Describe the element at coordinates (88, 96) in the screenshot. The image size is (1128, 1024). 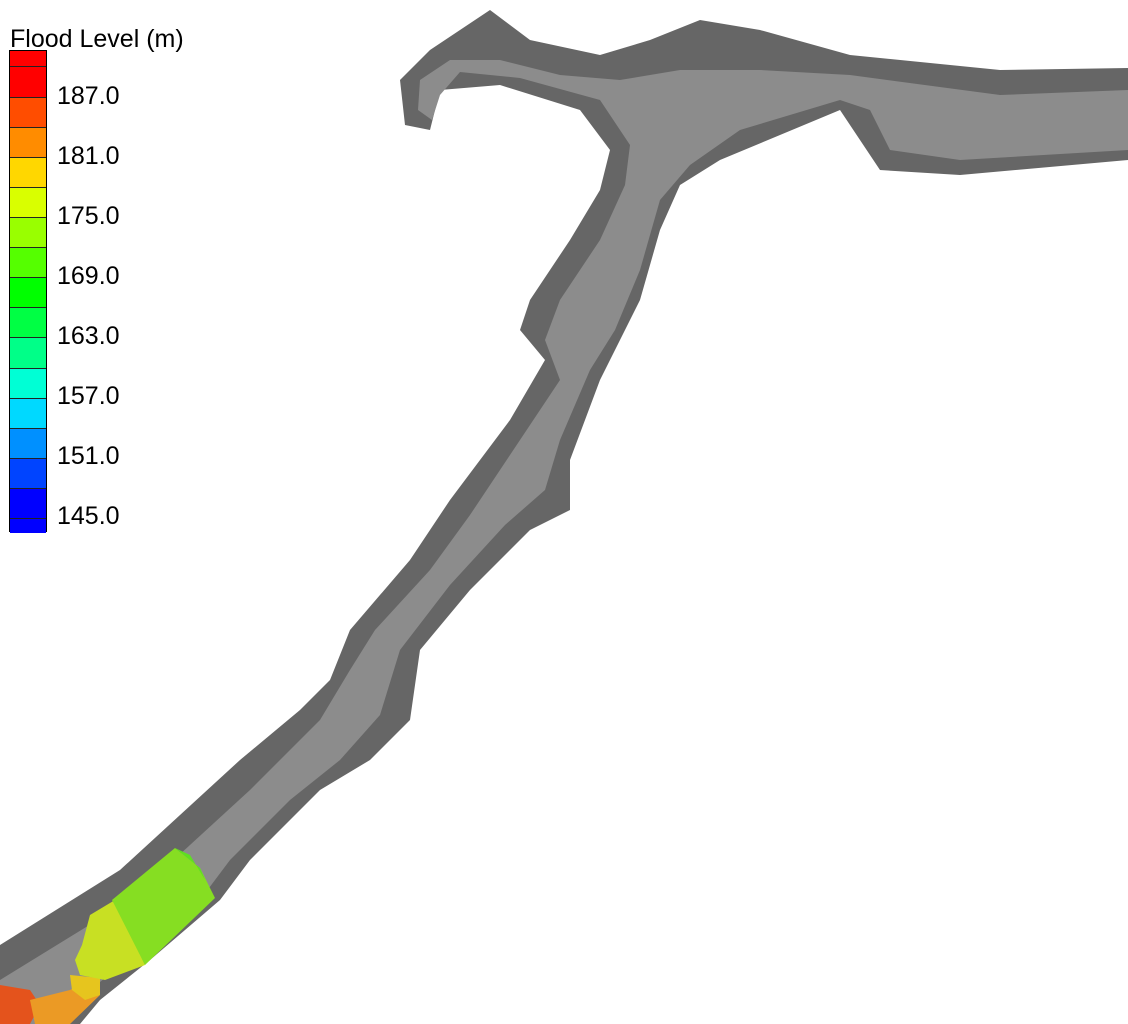
I see `legend-tick-label: 187.0` at that location.